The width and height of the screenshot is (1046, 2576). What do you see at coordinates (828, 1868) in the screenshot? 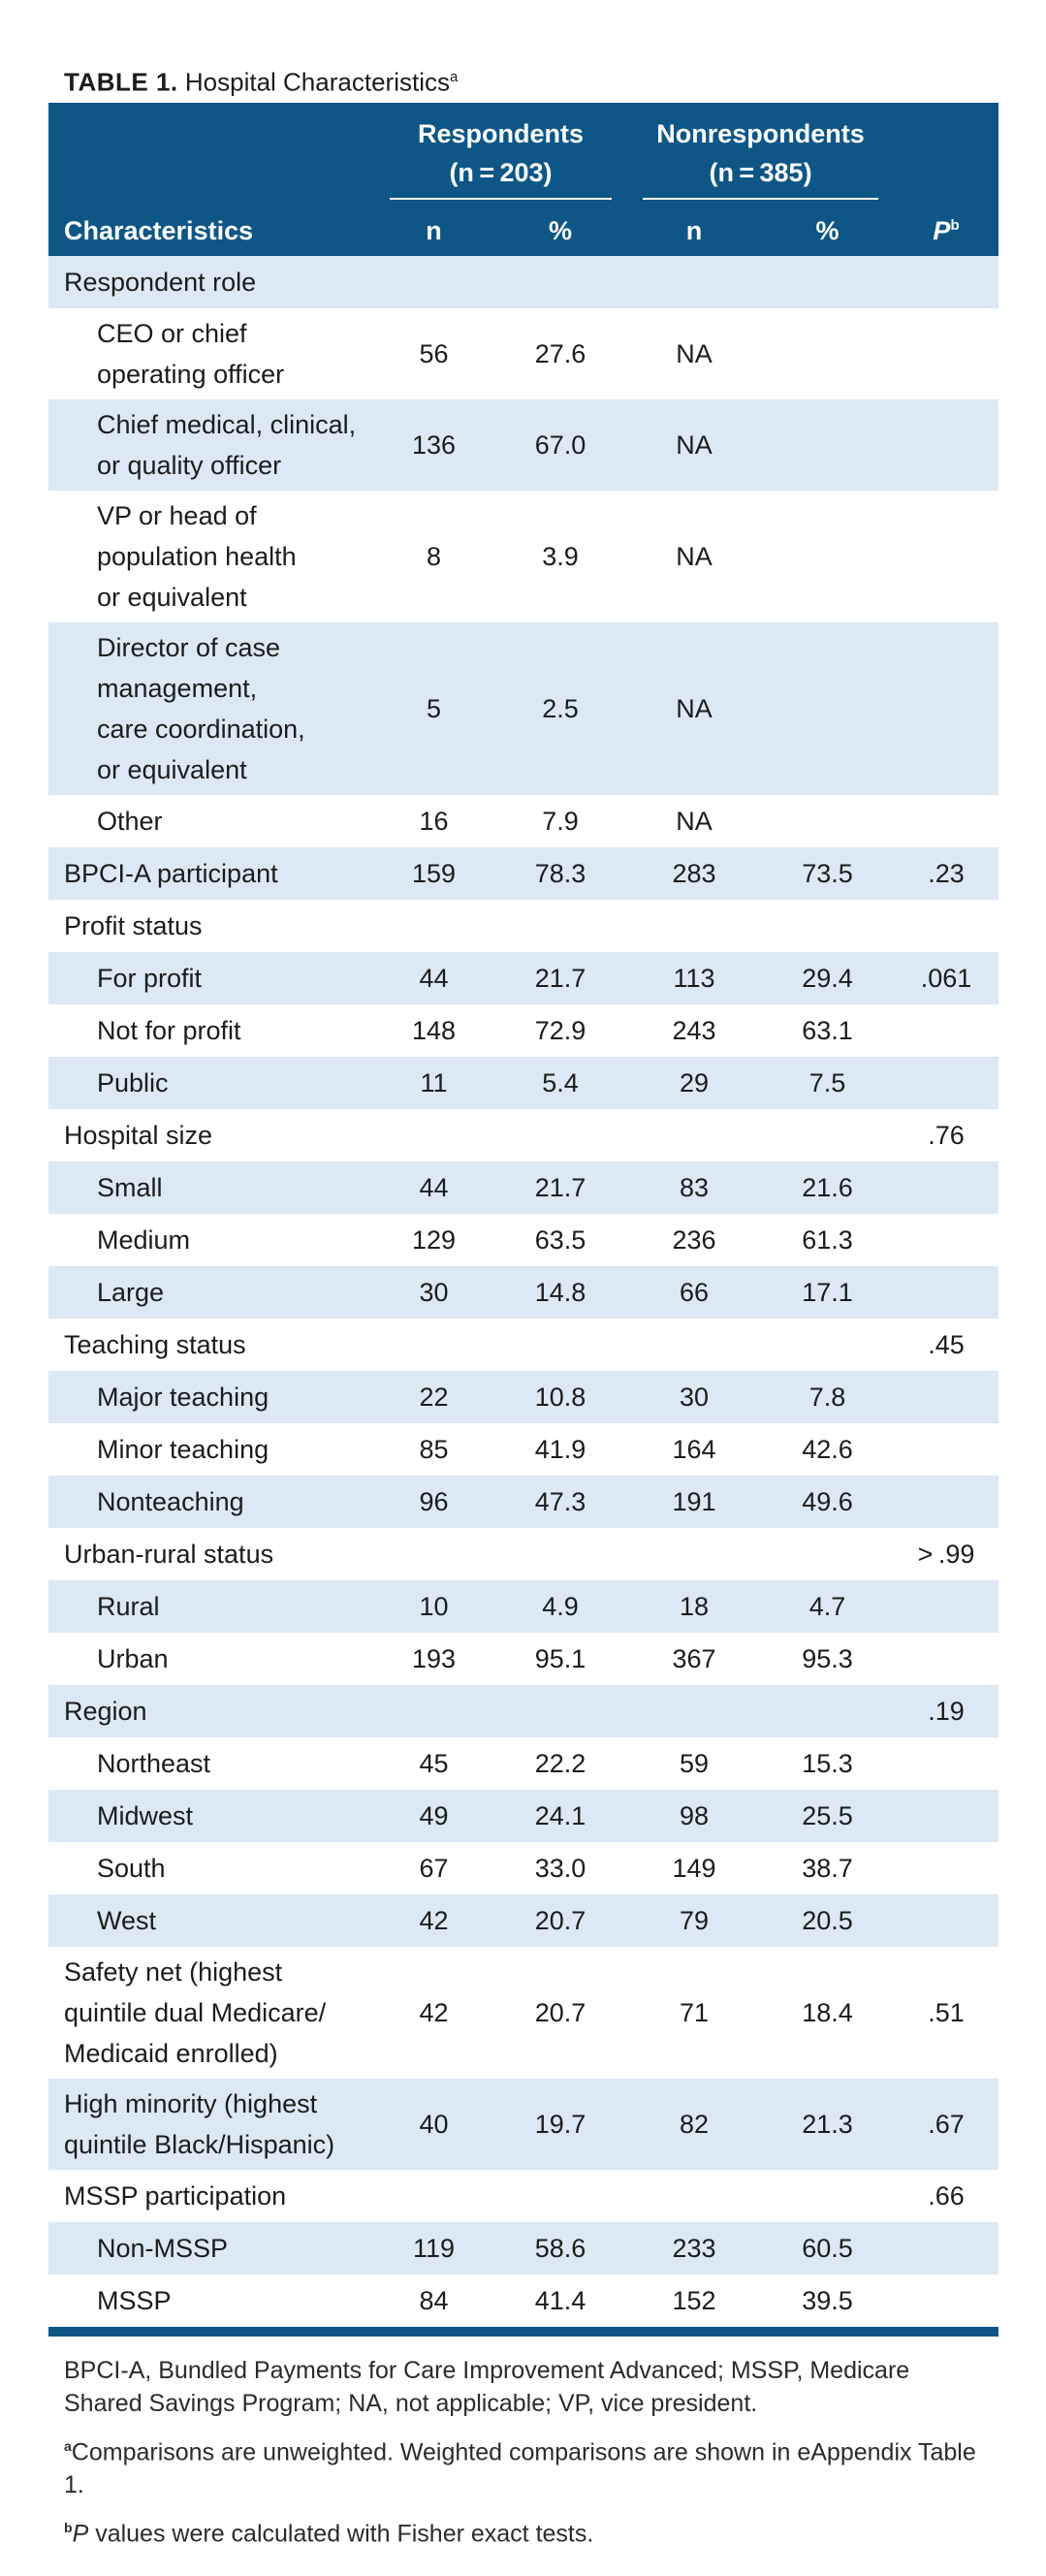
I see `nonrespondents-pct-cell: 38.7` at bounding box center [828, 1868].